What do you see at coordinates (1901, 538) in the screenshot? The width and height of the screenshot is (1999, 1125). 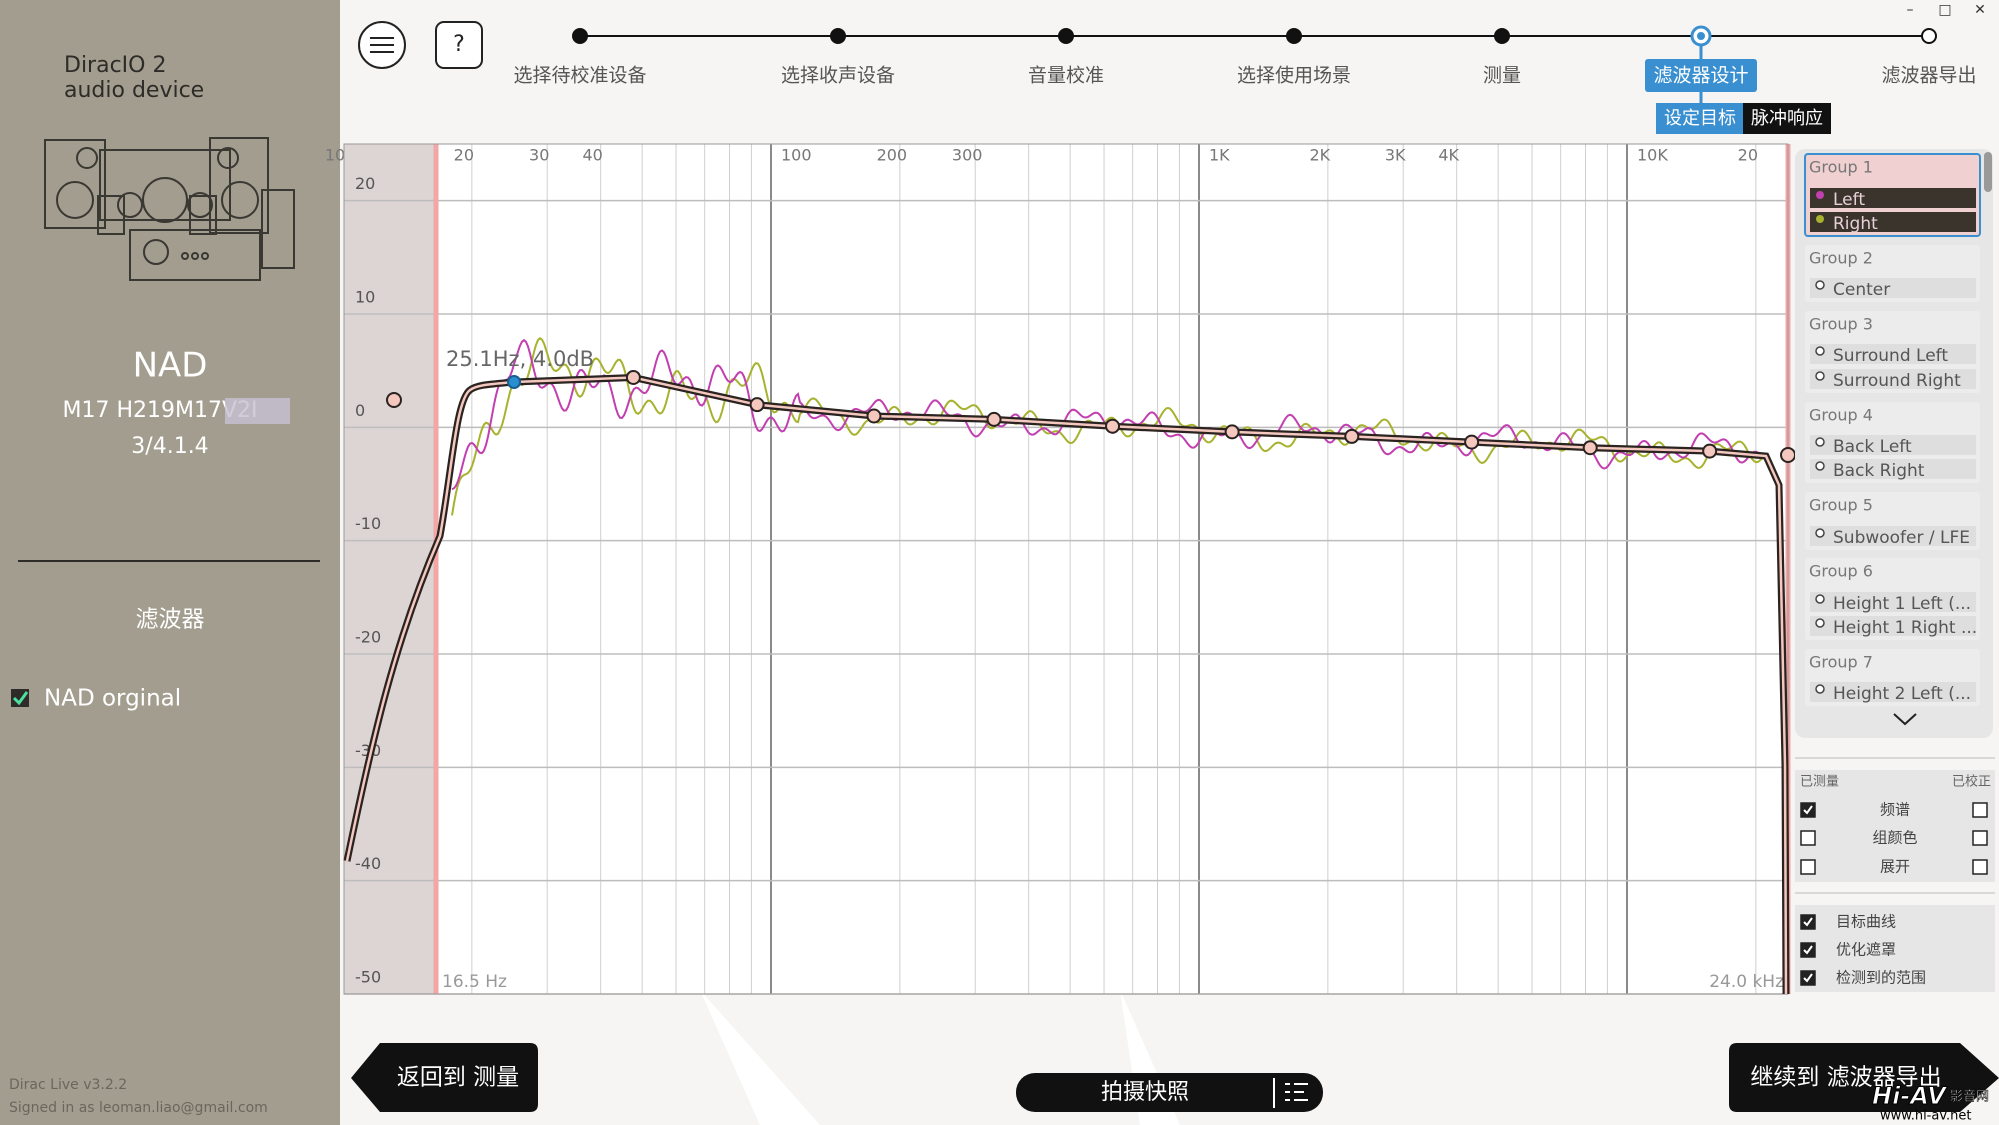 I see `channel-name: Subwoofer / LFE` at bounding box center [1901, 538].